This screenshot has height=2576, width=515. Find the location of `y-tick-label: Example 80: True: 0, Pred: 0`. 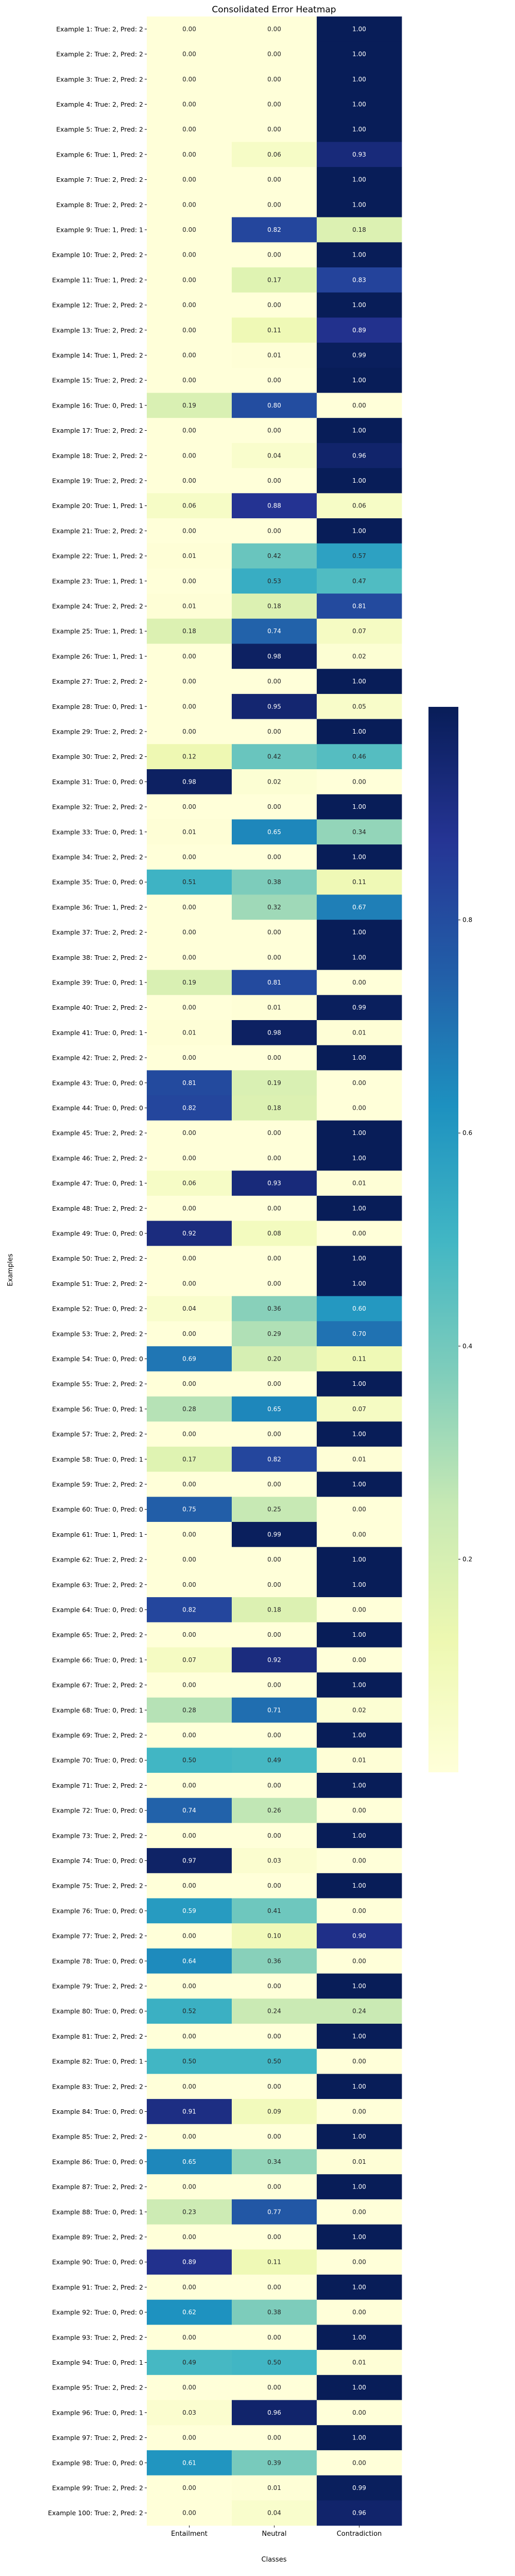

y-tick-label: Example 80: True: 0, Pred: 0 is located at coordinates (97, 2011).